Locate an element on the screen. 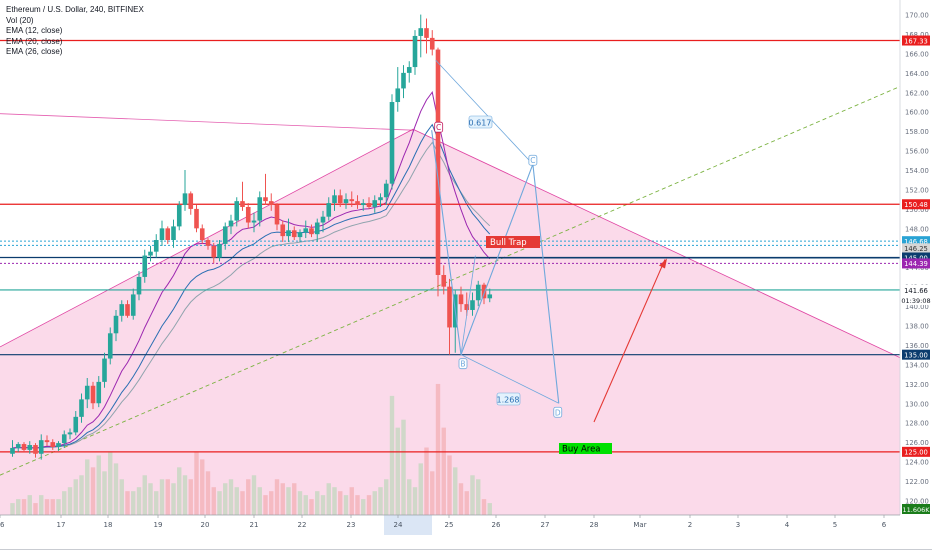 The height and width of the screenshot is (555, 932). price-tick-label: 164.00 is located at coordinates (917, 74).